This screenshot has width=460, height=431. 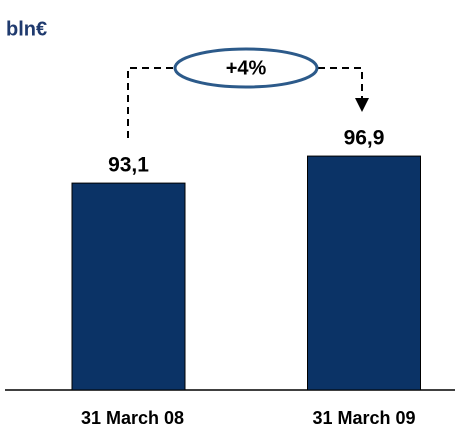 What do you see at coordinates (363, 418) in the screenshot?
I see `x-tick-label: 31 March 09` at bounding box center [363, 418].